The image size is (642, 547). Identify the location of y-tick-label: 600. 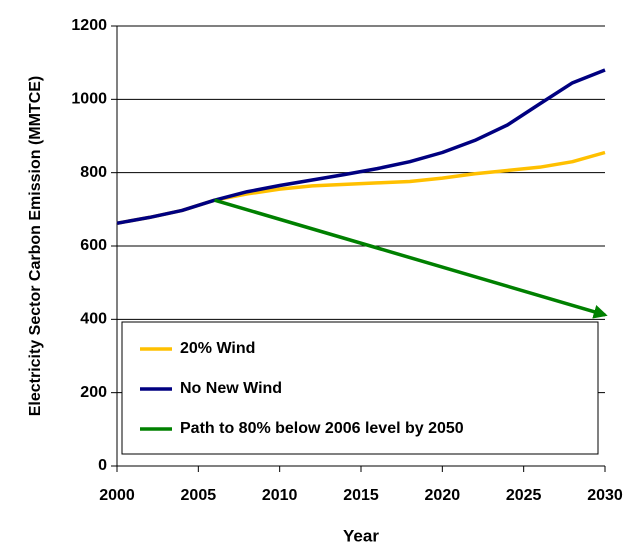
(93, 245).